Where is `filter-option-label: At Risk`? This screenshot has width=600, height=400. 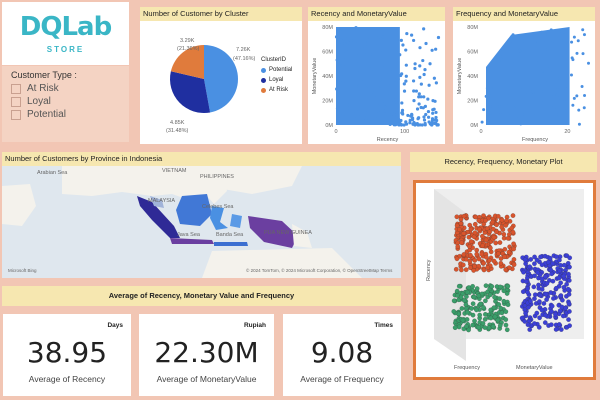
filter-option-label: At Risk is located at coordinates (43, 88).